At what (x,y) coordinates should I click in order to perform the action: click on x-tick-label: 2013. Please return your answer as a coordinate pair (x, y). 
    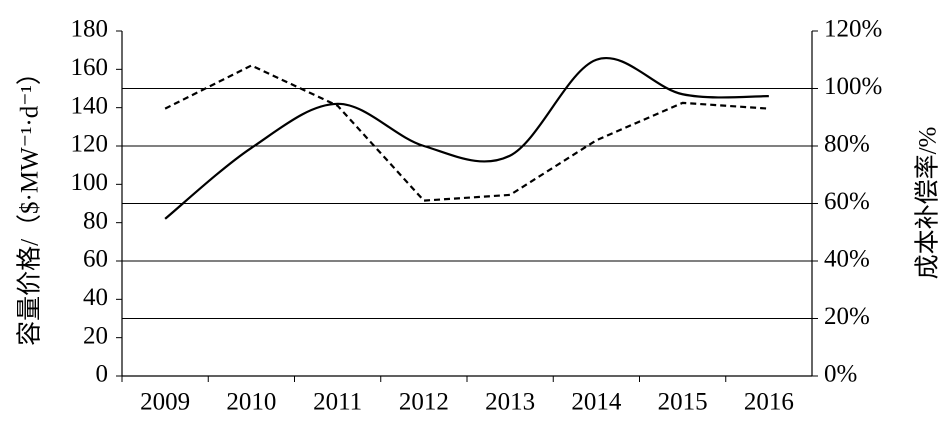
    Looking at the image, I should click on (510, 402).